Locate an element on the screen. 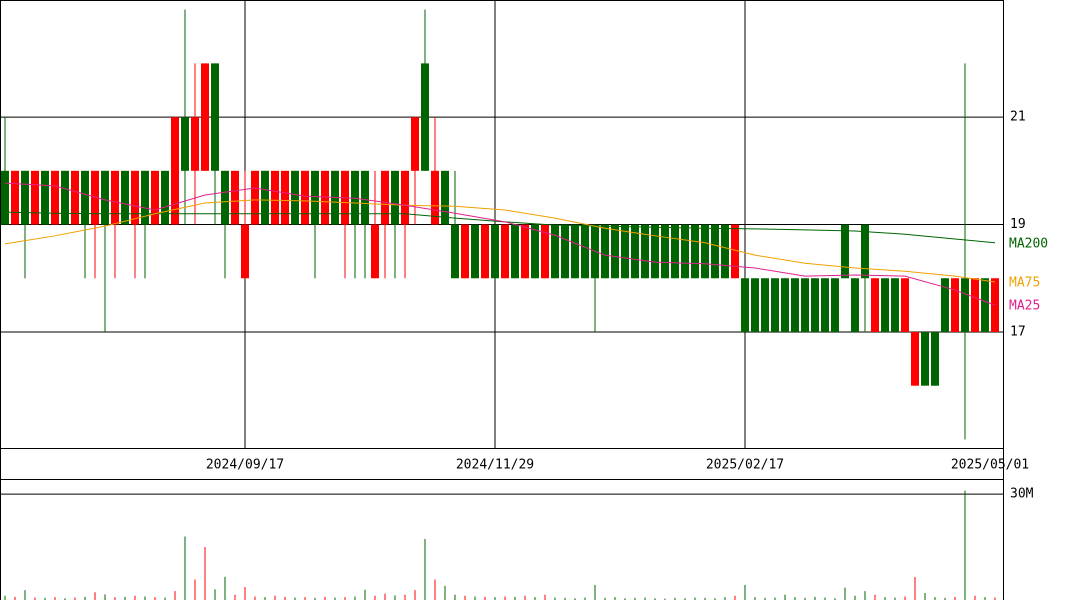 This screenshot has width=1065, height=600. moving-average-label: MA200 is located at coordinates (1028, 243).